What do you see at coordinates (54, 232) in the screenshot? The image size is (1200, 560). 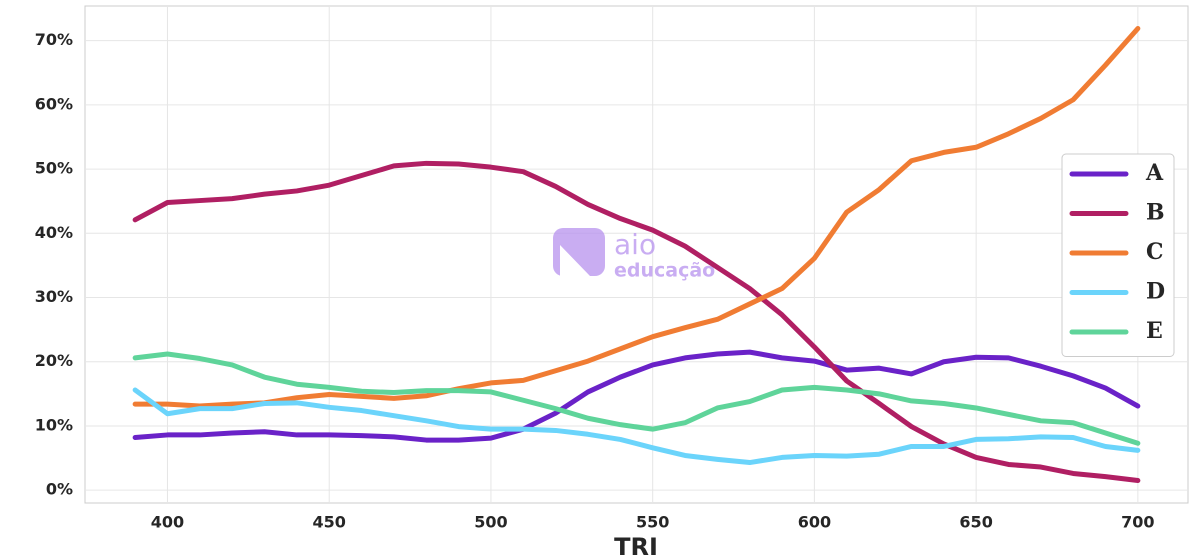 I see `y-tick-label: 40%` at bounding box center [54, 232].